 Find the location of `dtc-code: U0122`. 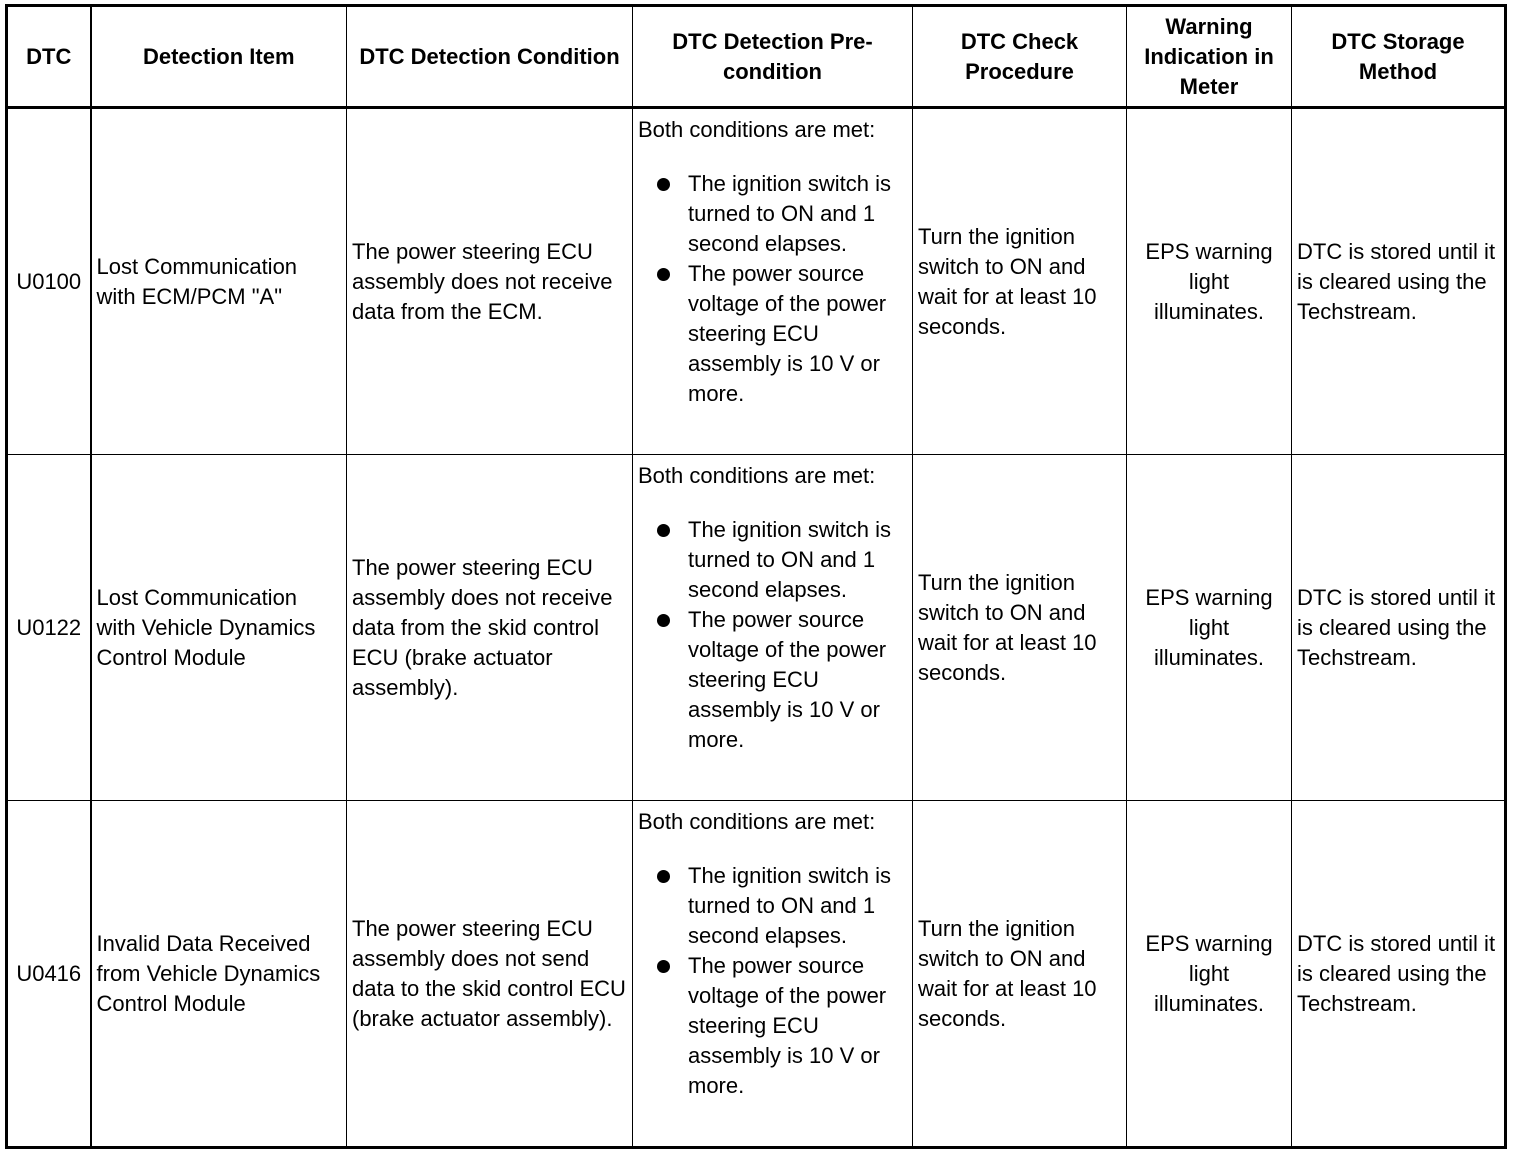

dtc-code: U0122 is located at coordinates (49, 627).